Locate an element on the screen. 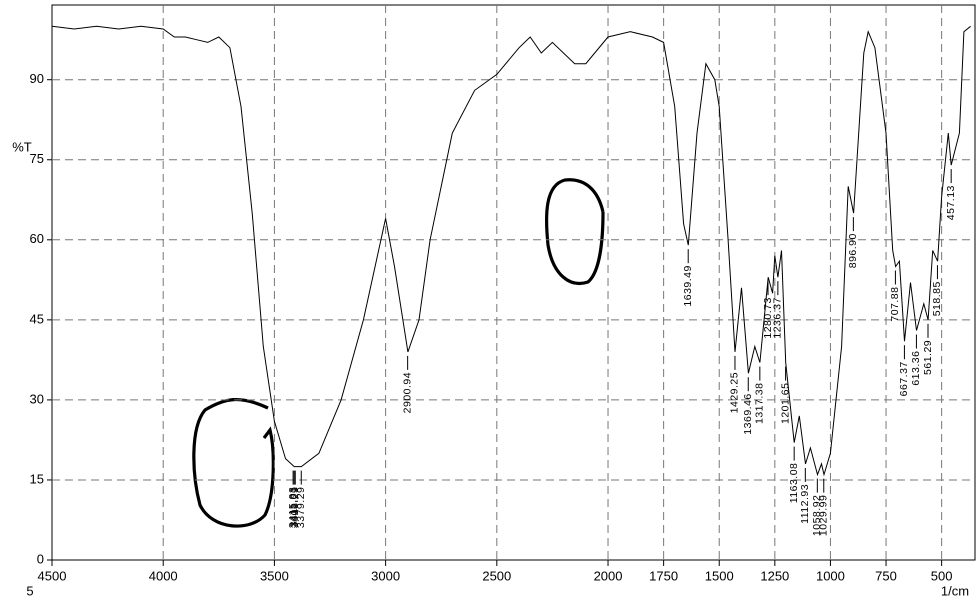  peak-label: 518.85 is located at coordinates (937, 298).